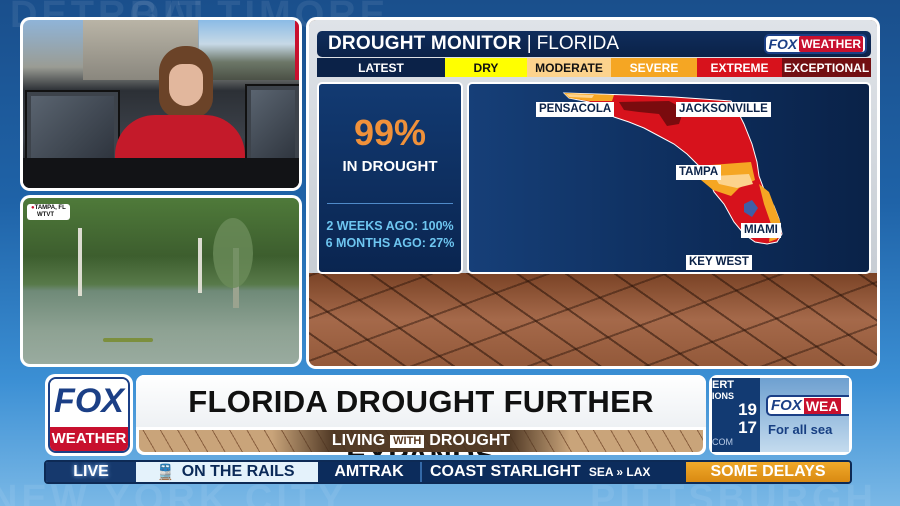 The height and width of the screenshot is (506, 900). Describe the element at coordinates (390, 243) in the screenshot. I see `six-months-ago-stat: 6 MONTHS AGO: 27%` at that location.